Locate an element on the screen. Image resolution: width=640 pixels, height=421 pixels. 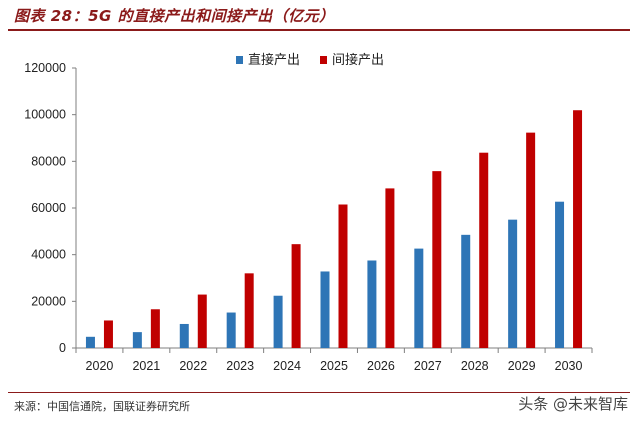
x-tick-label: 2027 is located at coordinates (428, 366).